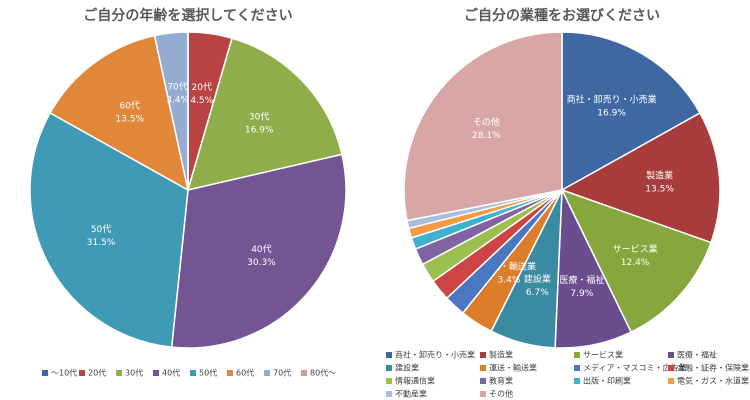 Image resolution: width=750 pixels, height=400 pixels. Describe the element at coordinates (486, 135) in the screenshot. I see `slice-value: 28.1%` at that location.